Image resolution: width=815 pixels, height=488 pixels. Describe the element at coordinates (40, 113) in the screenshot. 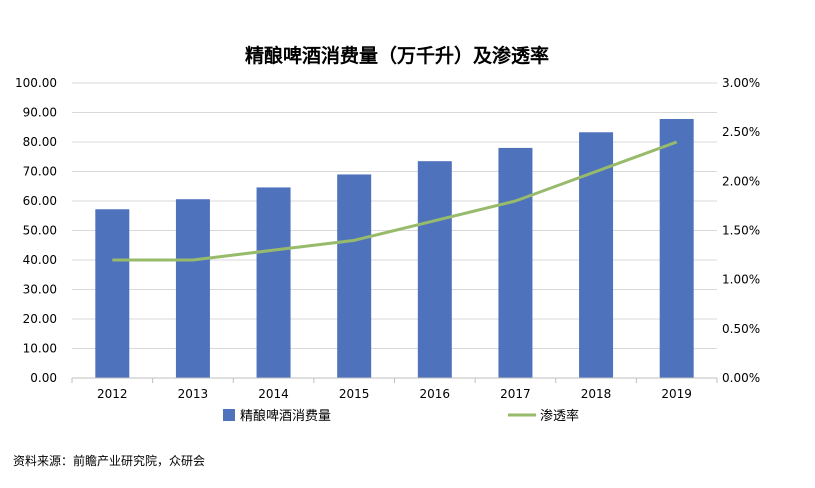

I see `left-tick-label: 90.00` at that location.